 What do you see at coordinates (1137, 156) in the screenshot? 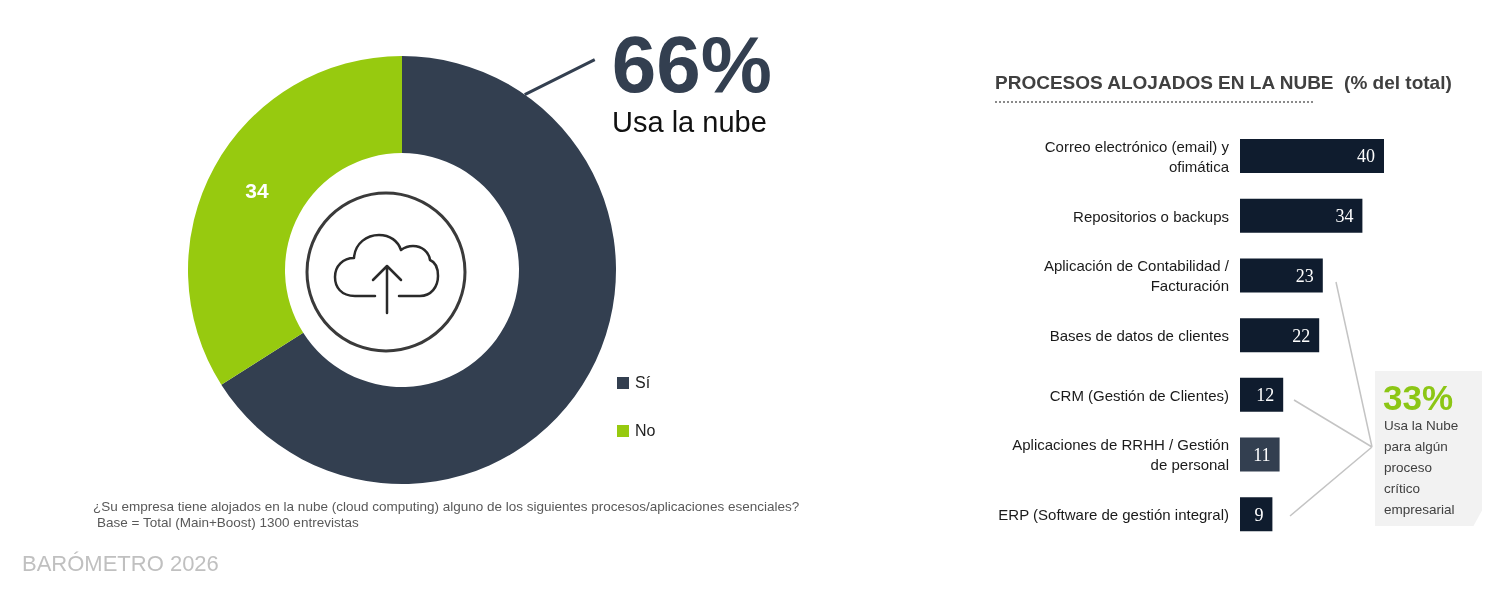
I see `y-tick-label: Correo electrónico (email) y ofimática` at bounding box center [1137, 156].